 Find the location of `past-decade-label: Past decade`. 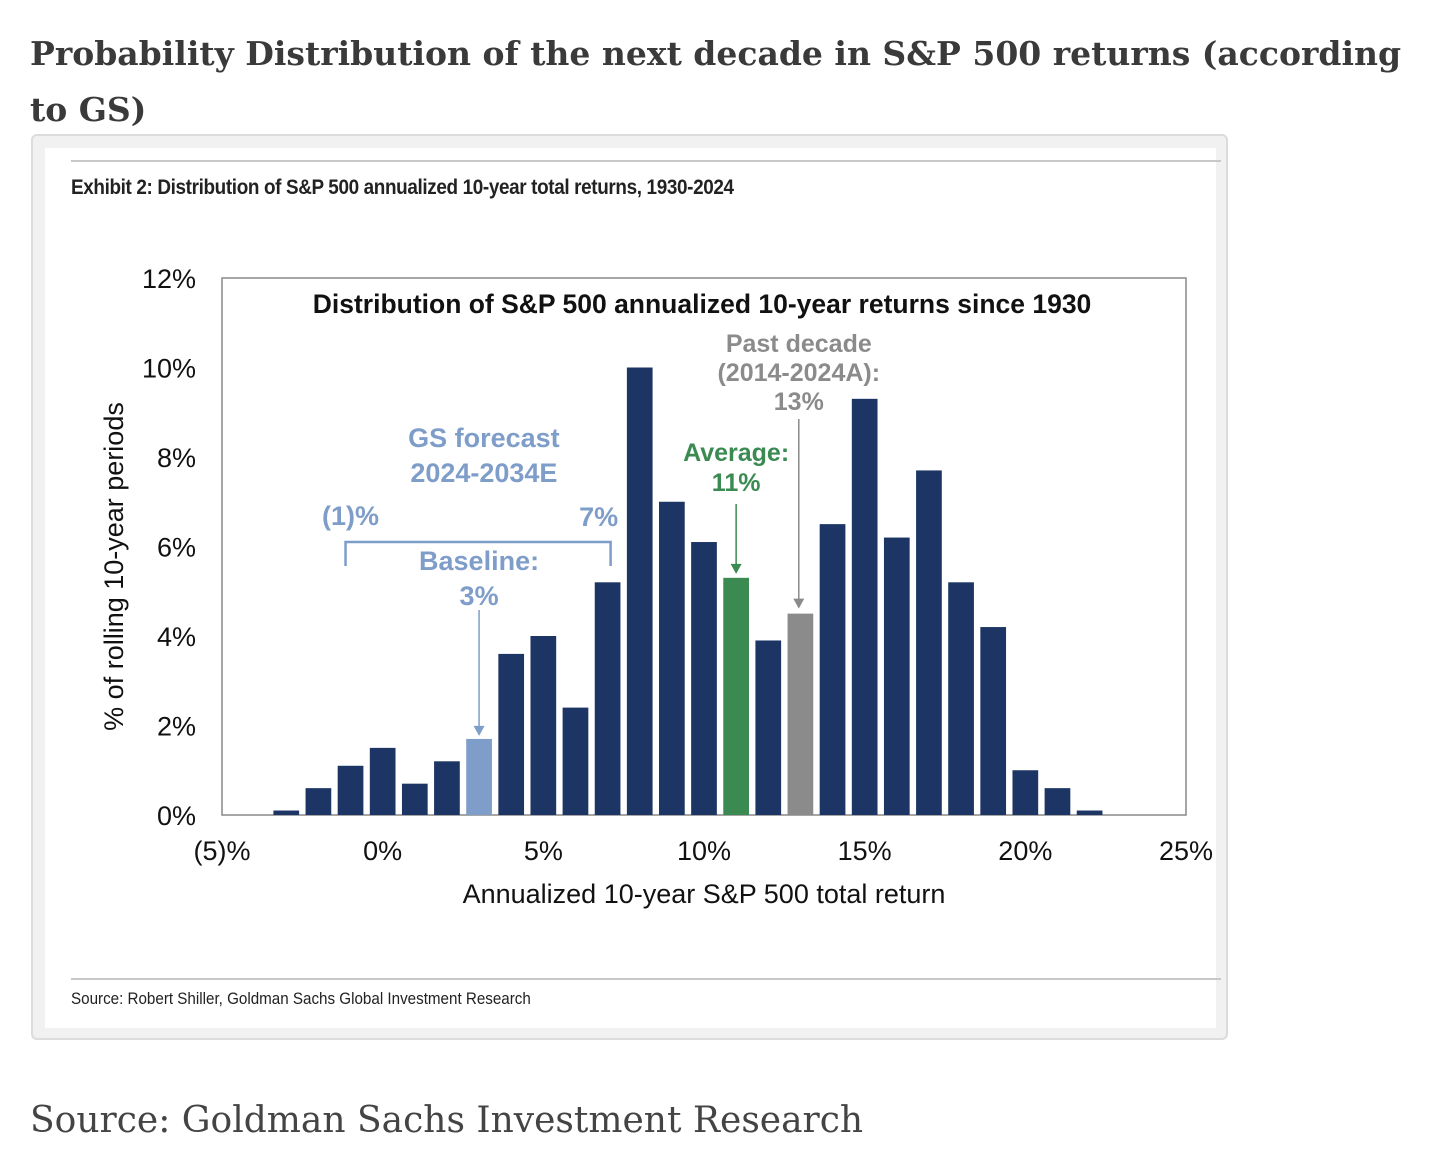

past-decade-label: Past decade is located at coordinates (799, 344).